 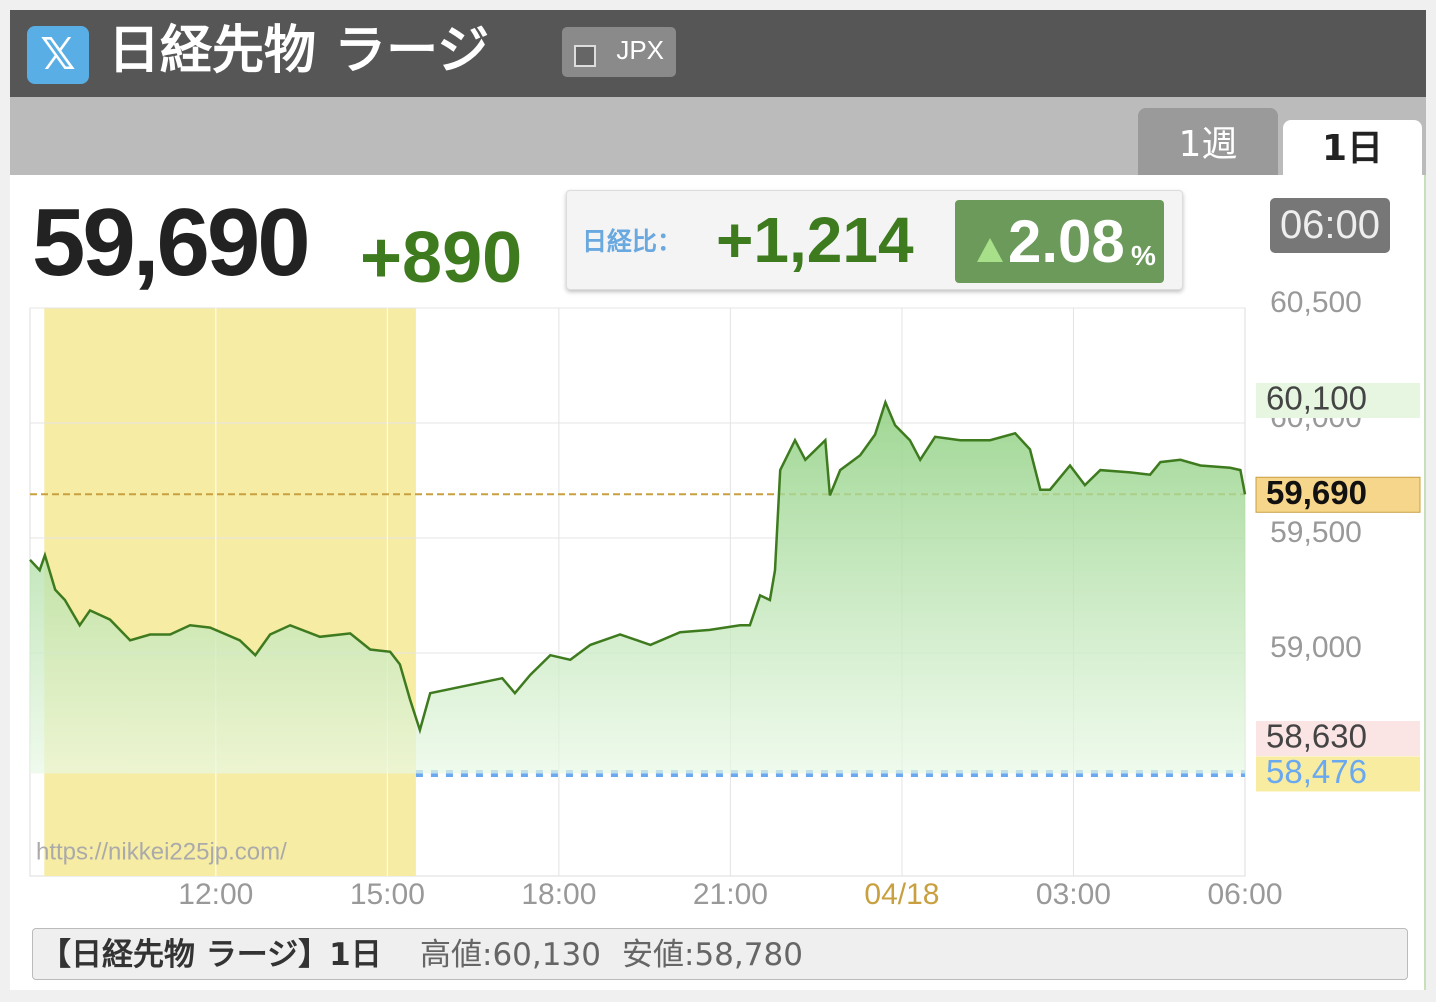 What do you see at coordinates (1352, 147) in the screenshot?
I see `tab-active: 1日` at bounding box center [1352, 147].